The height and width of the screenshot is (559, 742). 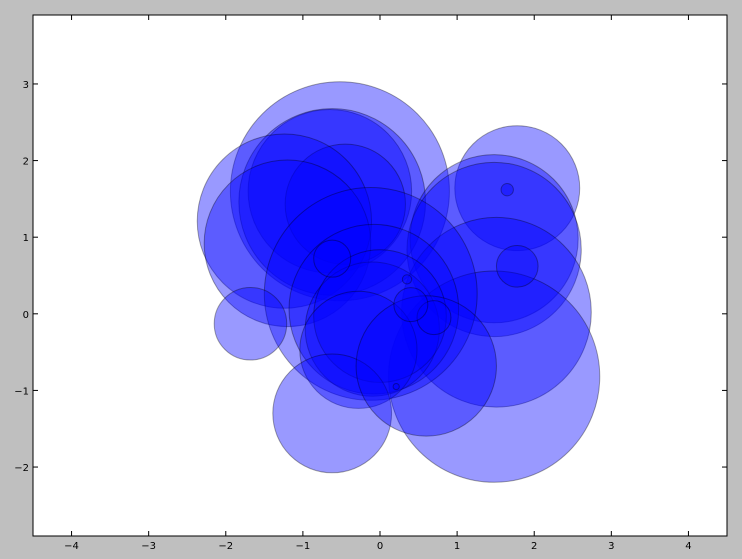 What do you see at coordinates (26, 238) in the screenshot?
I see `y-tick-label: 1` at bounding box center [26, 238].